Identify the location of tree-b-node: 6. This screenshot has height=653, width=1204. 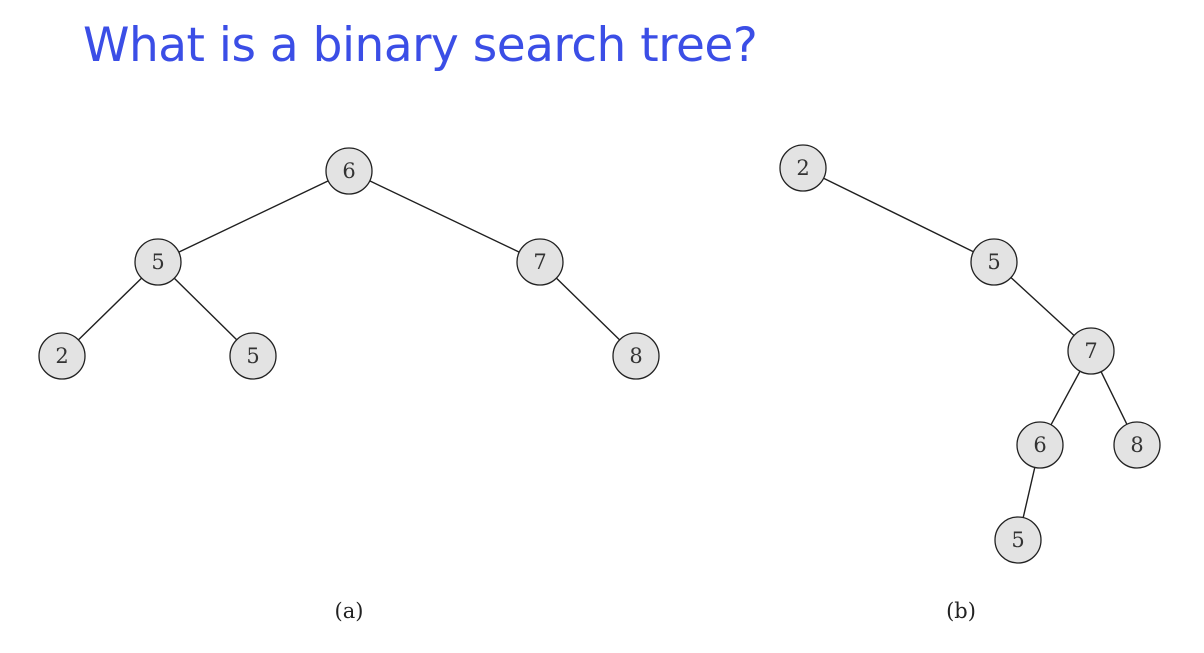
(1040, 445).